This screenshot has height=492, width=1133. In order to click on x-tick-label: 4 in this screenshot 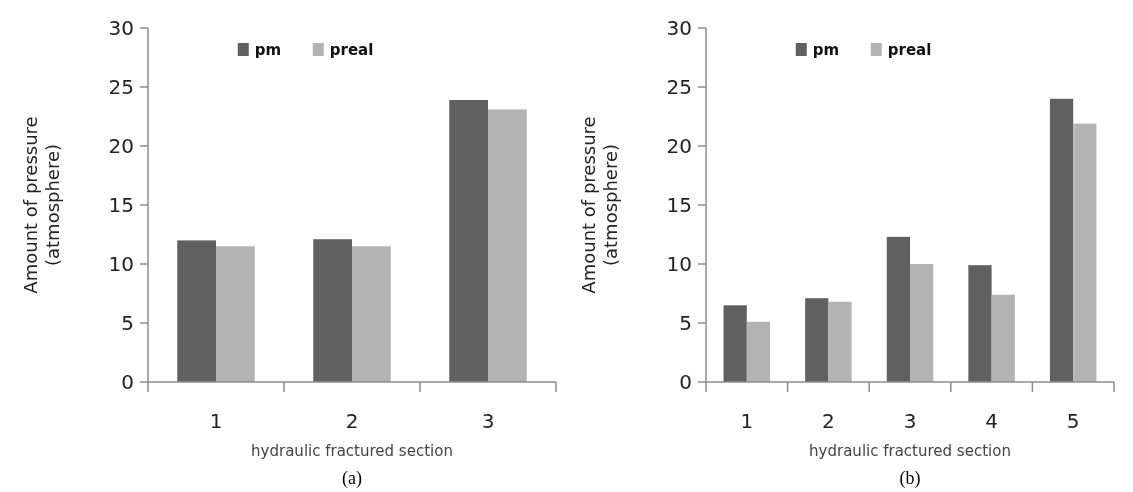, I will do `click(991, 421)`.